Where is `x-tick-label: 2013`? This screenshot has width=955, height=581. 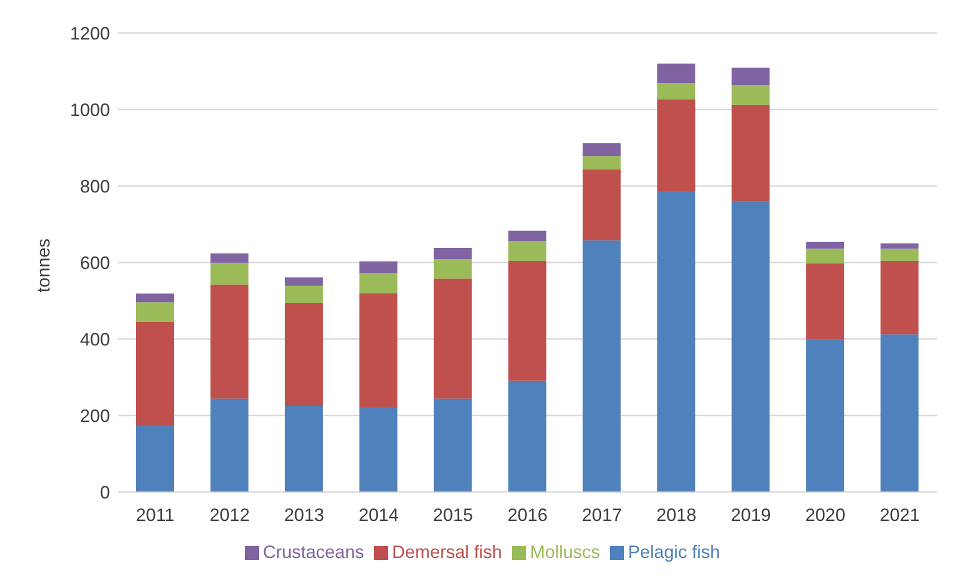
x-tick-label: 2013 is located at coordinates (304, 514).